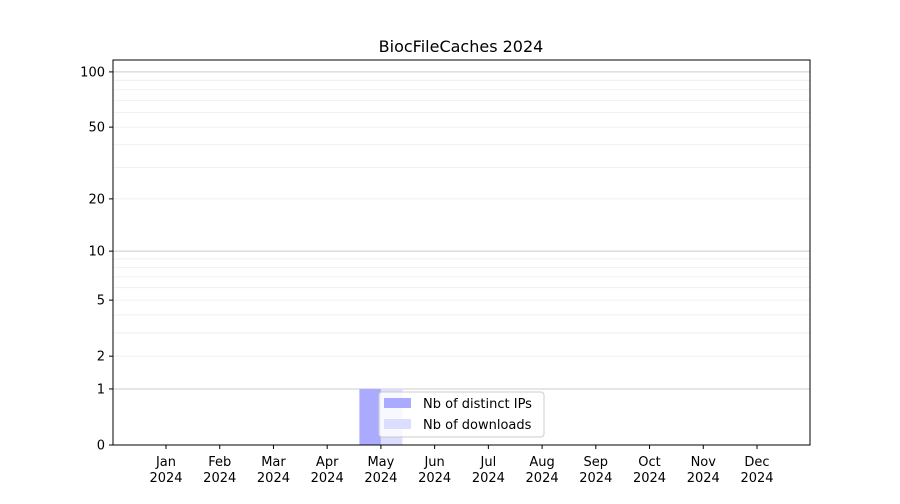  Describe the element at coordinates (101, 357) in the screenshot. I see `y-tick-label: 2` at that location.